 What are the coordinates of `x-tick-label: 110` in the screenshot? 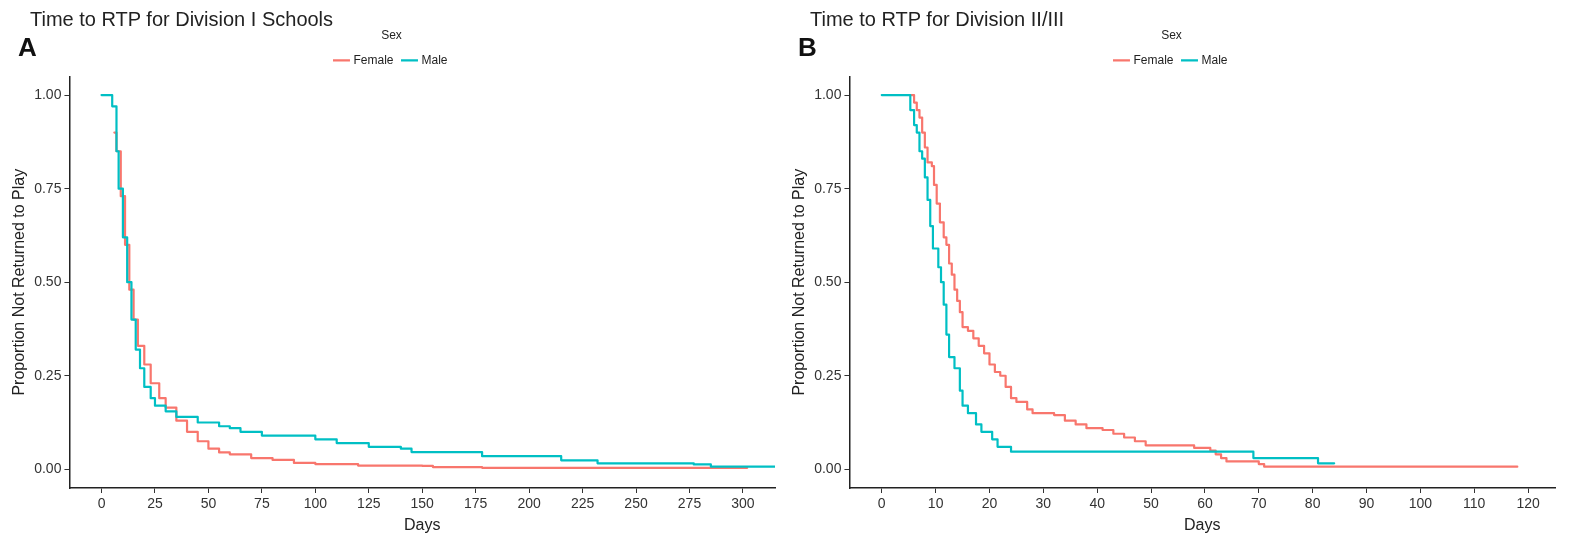 It's located at (1474, 503).